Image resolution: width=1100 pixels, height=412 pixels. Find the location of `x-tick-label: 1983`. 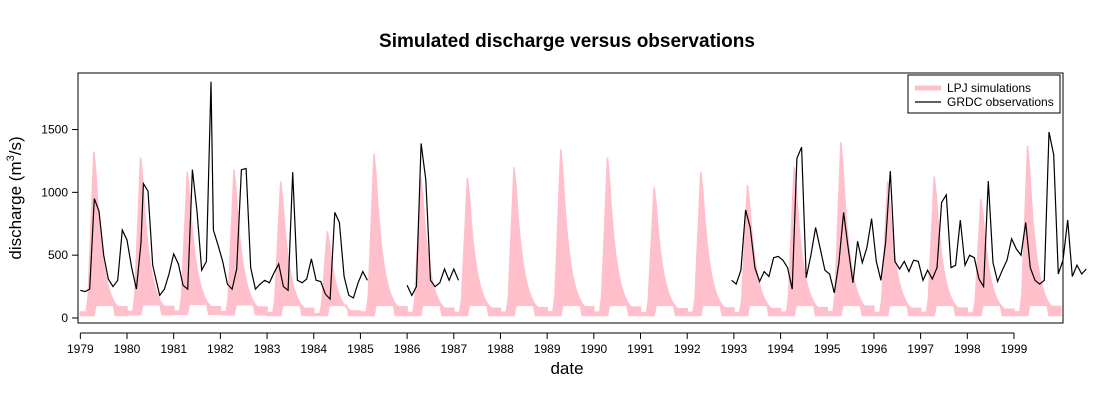

x-tick-label: 1983 is located at coordinates (267, 349).